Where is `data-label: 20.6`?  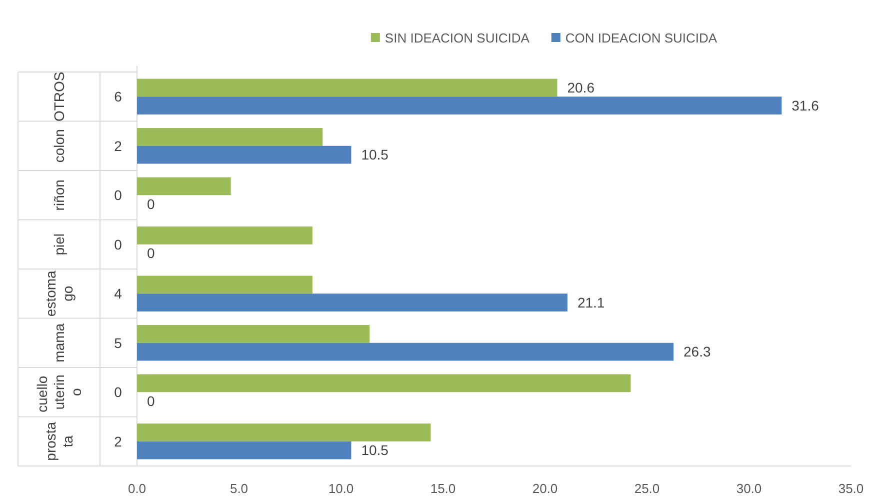 data-label: 20.6 is located at coordinates (581, 88).